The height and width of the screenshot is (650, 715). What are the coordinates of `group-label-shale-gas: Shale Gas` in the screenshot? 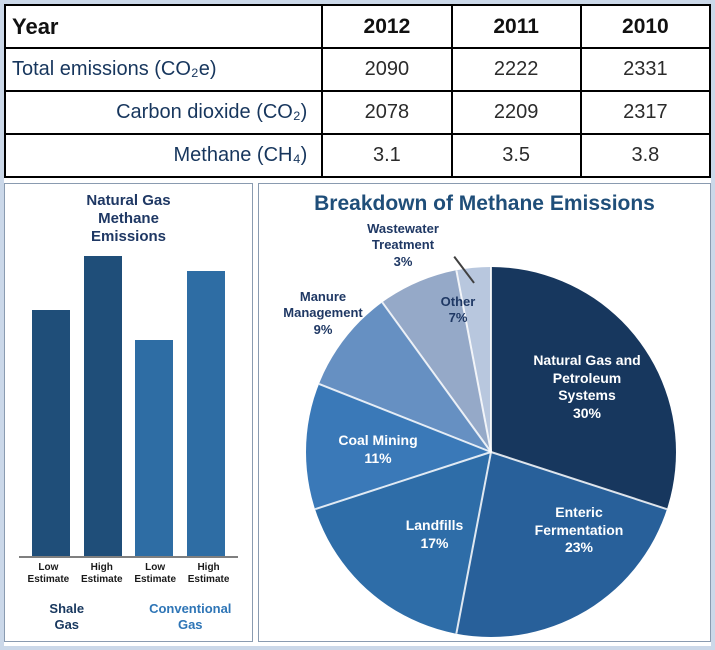 It's located at (67, 616).